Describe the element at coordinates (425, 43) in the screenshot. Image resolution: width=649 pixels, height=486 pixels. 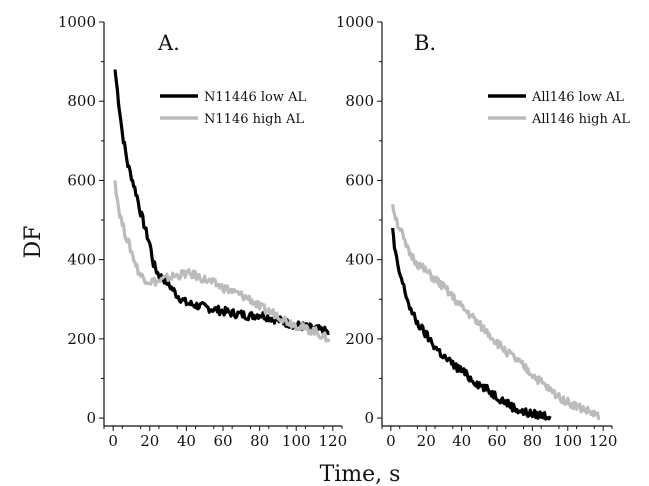
I see `panel-label: B.` at that location.